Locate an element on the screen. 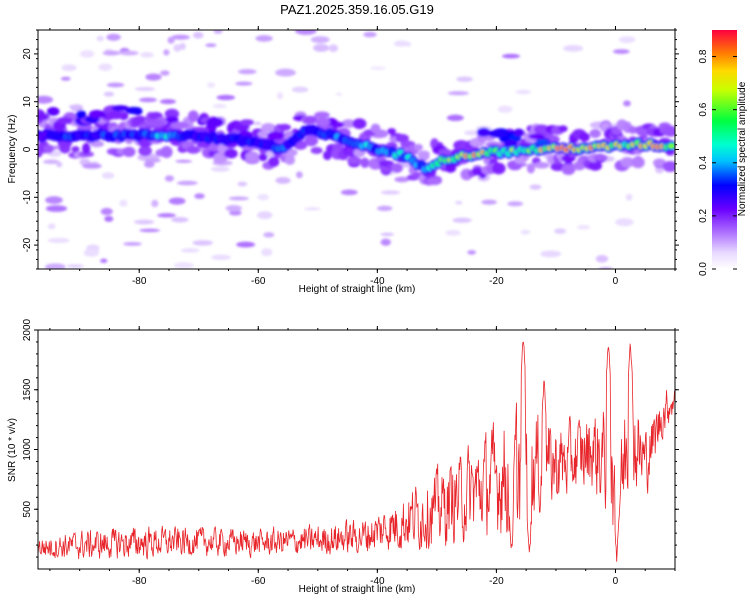 The height and width of the screenshot is (600, 750). snr-xtick-label-4: 0 is located at coordinates (616, 581).